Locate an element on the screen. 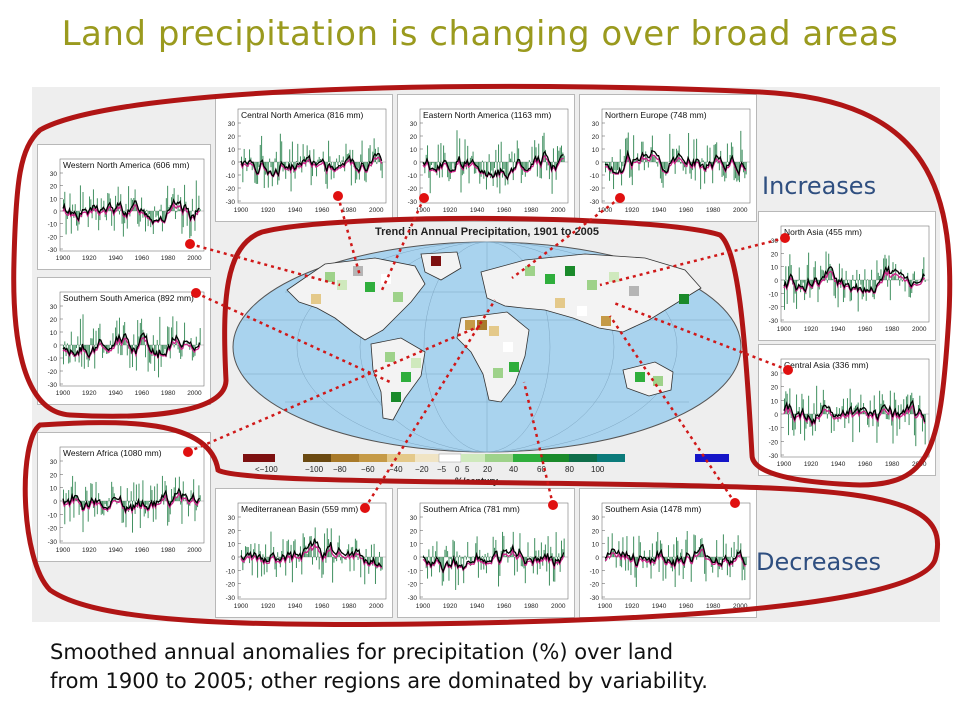  legend-tick: −100 is located at coordinates (314, 469).